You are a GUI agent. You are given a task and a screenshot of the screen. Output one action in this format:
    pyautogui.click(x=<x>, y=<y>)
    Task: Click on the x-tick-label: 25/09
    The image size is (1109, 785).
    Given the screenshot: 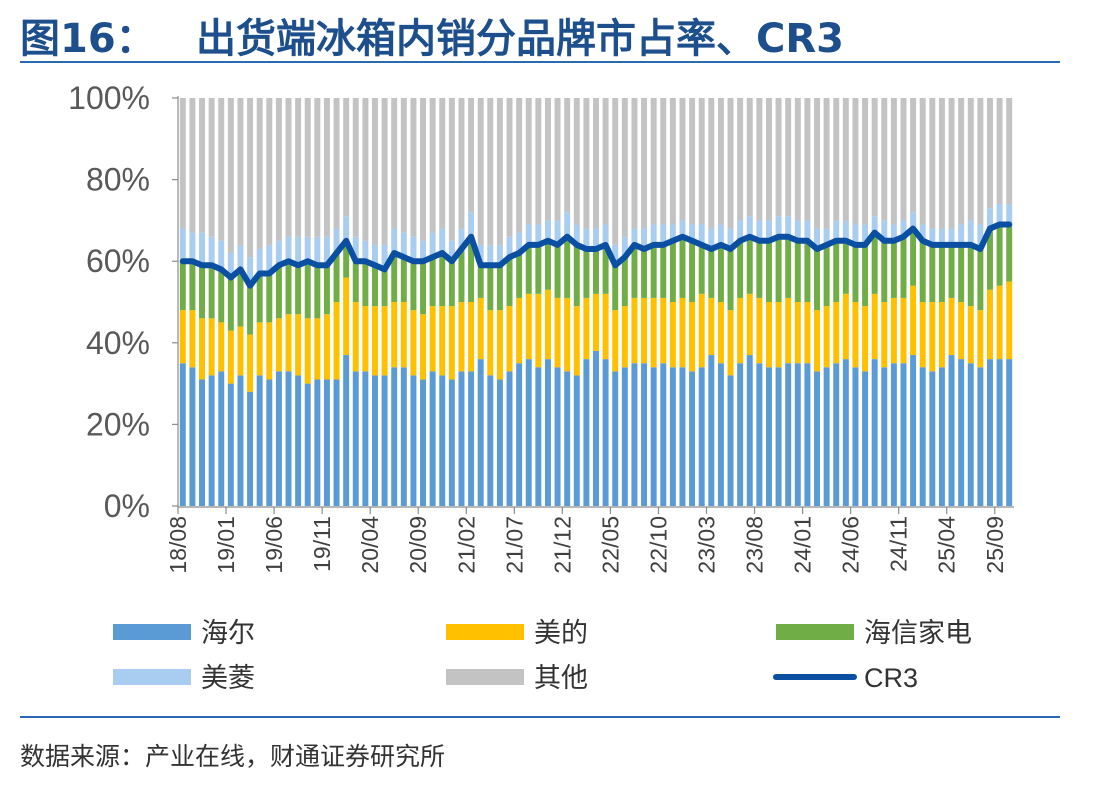 What is the action you would take?
    pyautogui.click(x=995, y=545)
    